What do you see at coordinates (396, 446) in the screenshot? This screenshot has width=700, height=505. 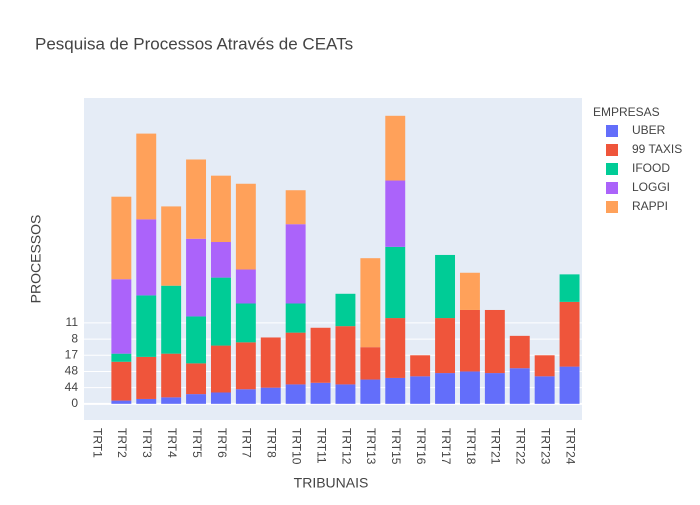 I see `x-tick-label: TRT15` at bounding box center [396, 446].